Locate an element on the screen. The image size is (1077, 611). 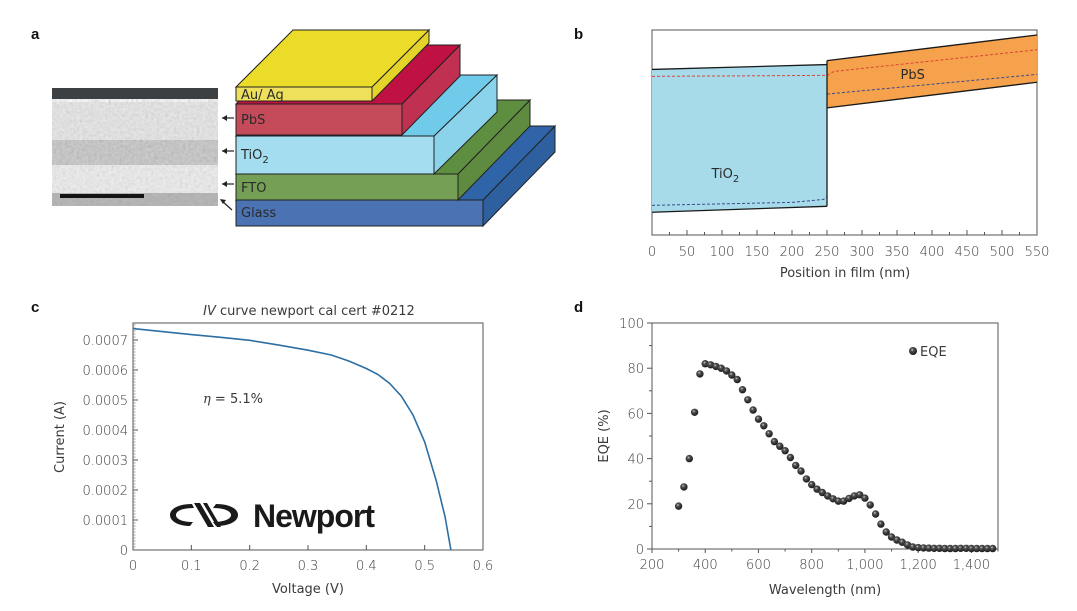
layer-label-tio2: TiO2 is located at coordinates (254, 157).